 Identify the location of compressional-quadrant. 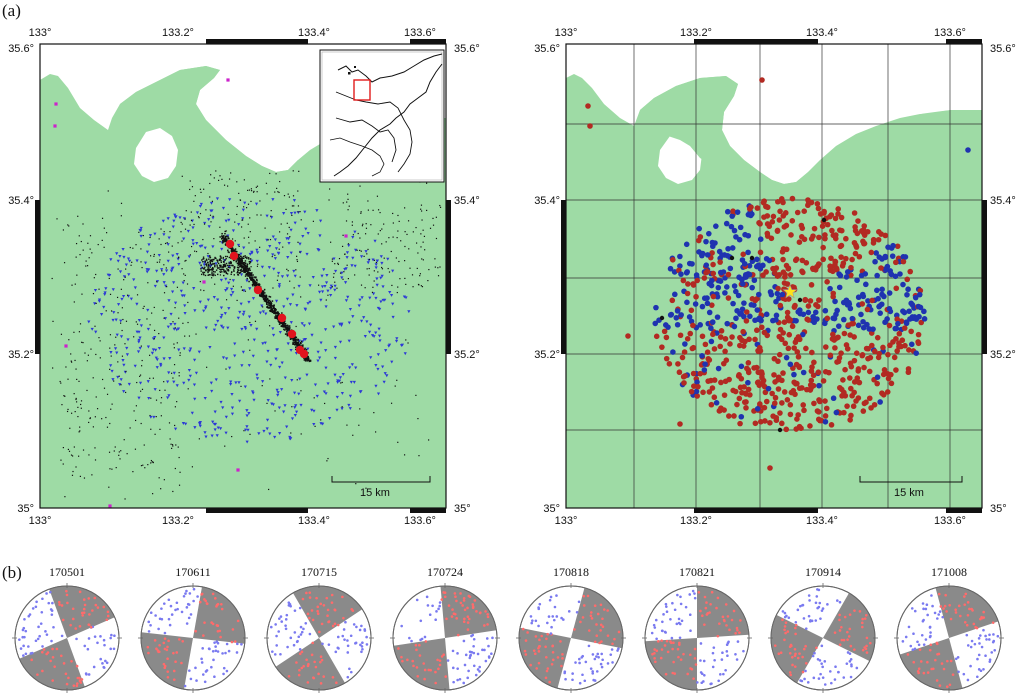
(597, 618).